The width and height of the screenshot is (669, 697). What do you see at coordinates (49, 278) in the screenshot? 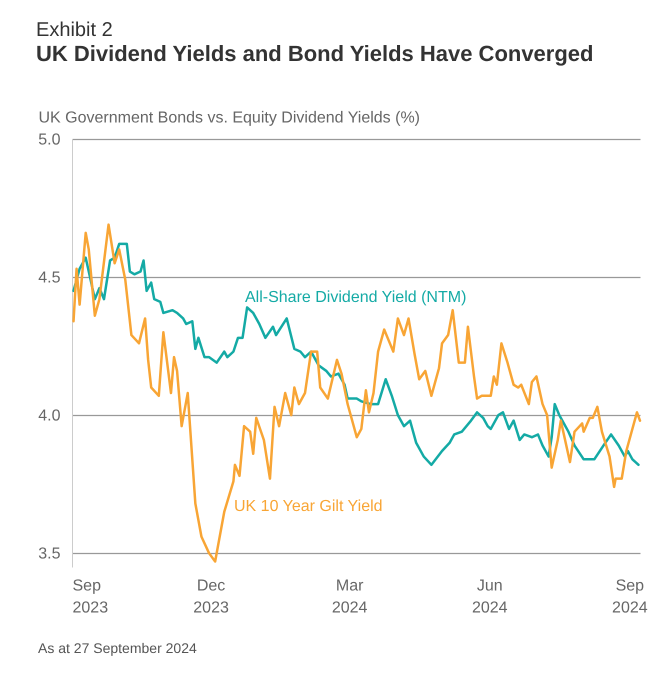
I see `y-tick-label: 4.5` at bounding box center [49, 278].